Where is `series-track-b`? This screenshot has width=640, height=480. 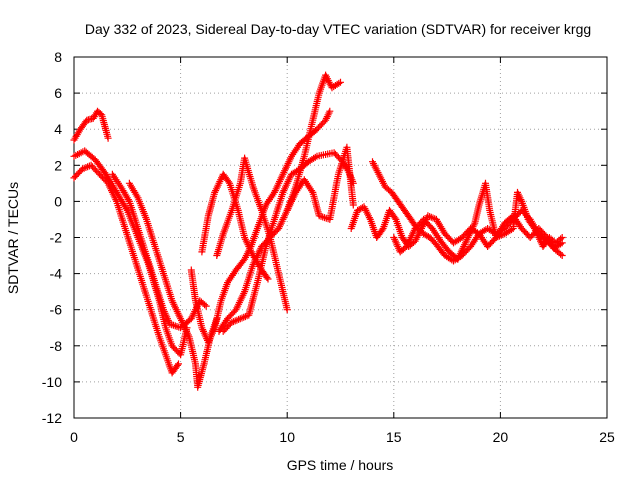 series-track-b is located at coordinates (126, 269).